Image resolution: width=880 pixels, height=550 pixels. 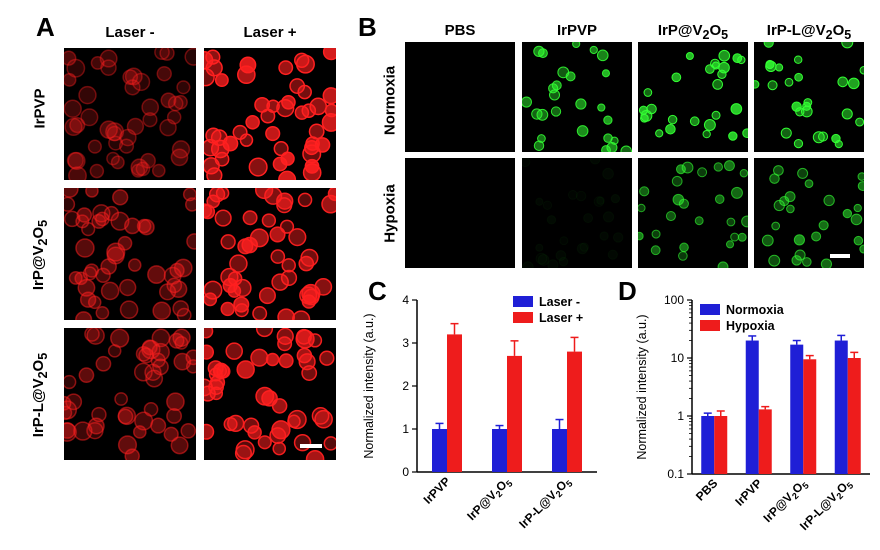 I want to click on panel-a-row-irp-v2o5: IrP@V2O5, so click(x=40, y=255).